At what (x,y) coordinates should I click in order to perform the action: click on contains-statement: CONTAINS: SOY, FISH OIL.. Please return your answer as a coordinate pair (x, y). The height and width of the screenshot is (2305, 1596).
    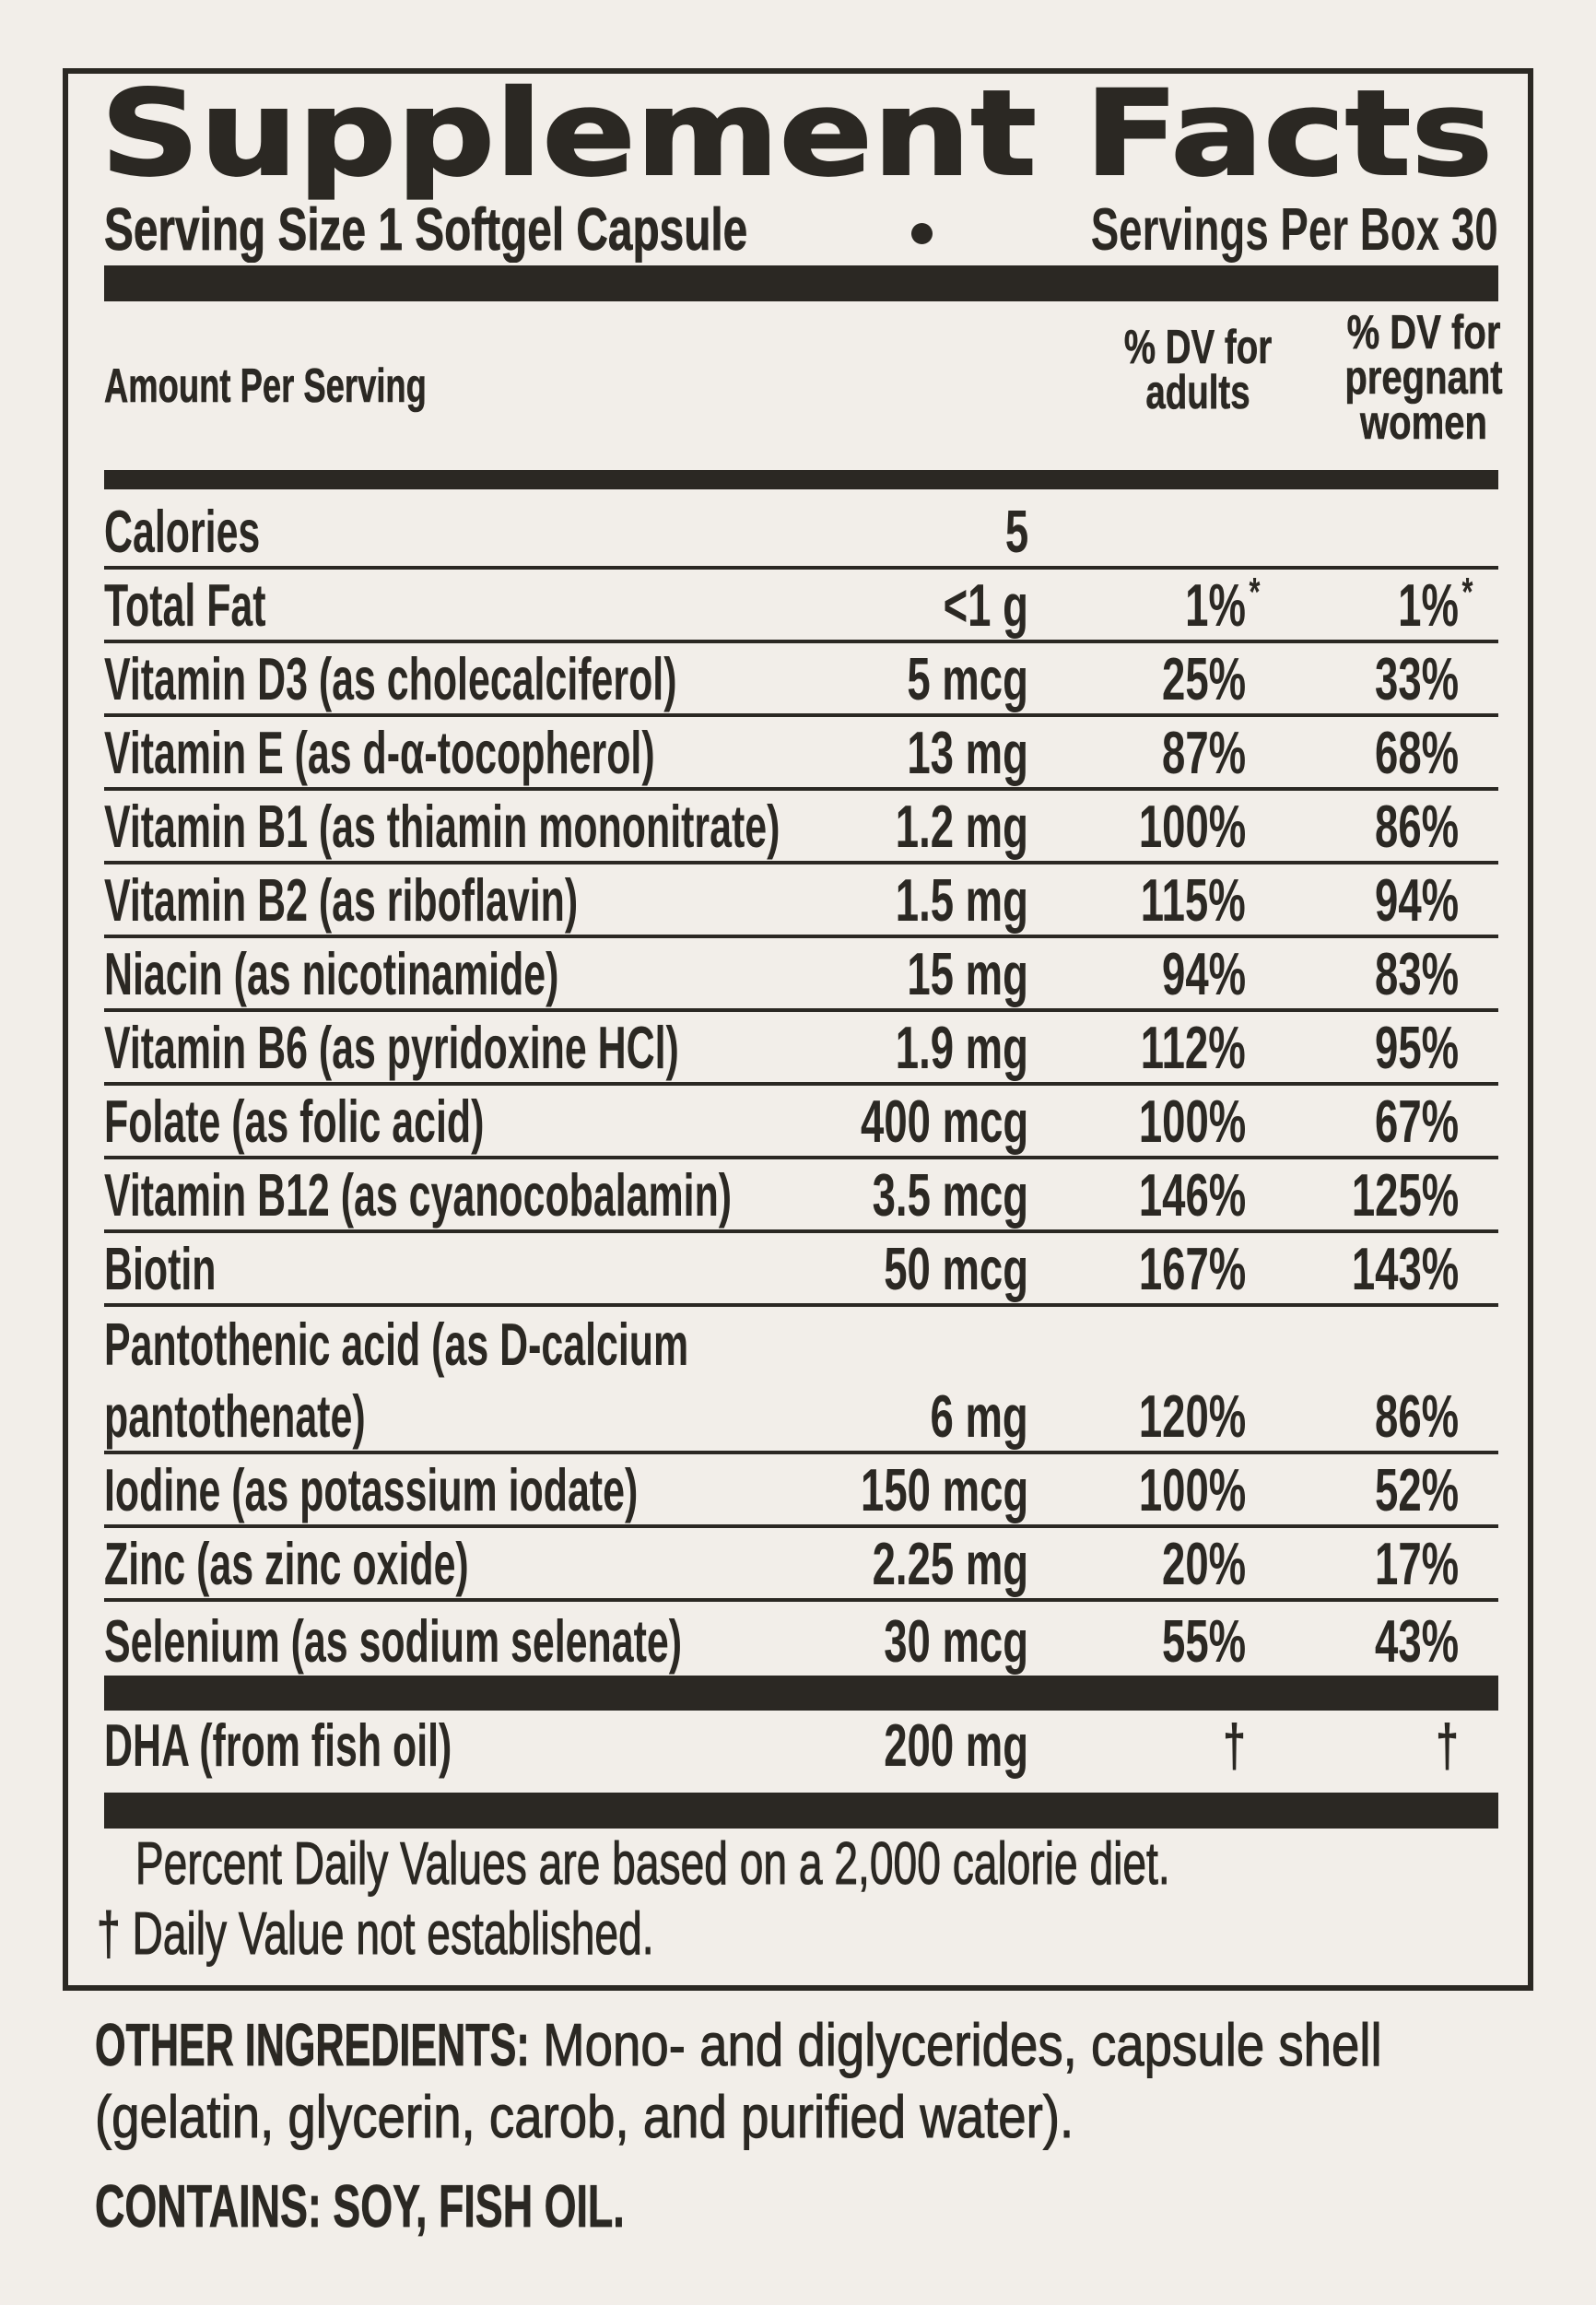
    Looking at the image, I should click on (360, 2206).